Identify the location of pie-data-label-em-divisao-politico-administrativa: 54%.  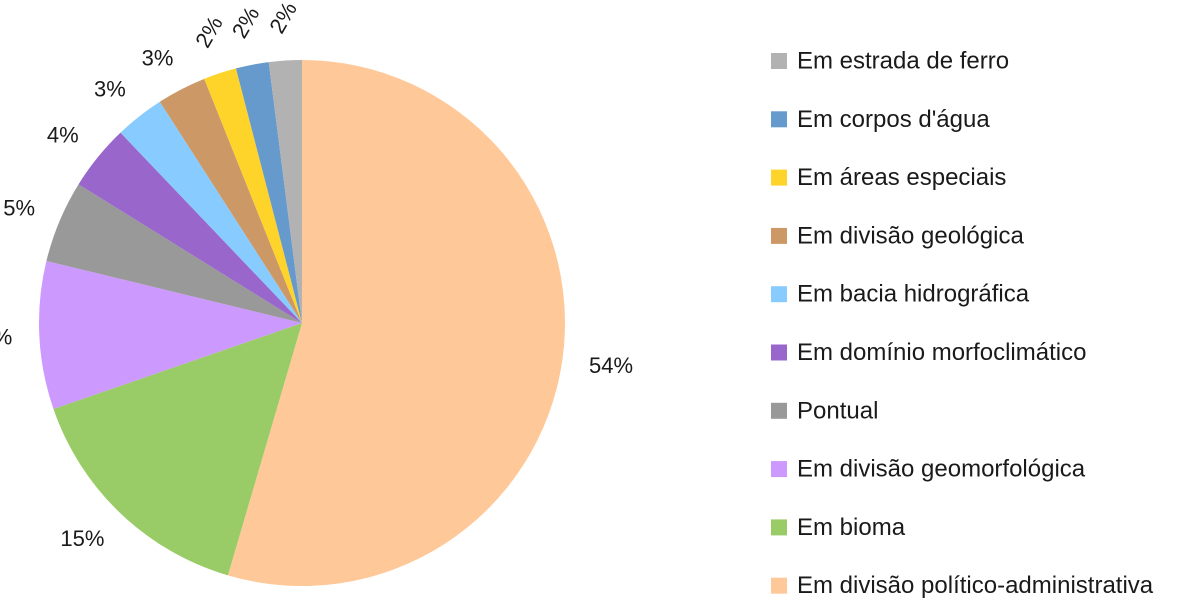
(611, 365).